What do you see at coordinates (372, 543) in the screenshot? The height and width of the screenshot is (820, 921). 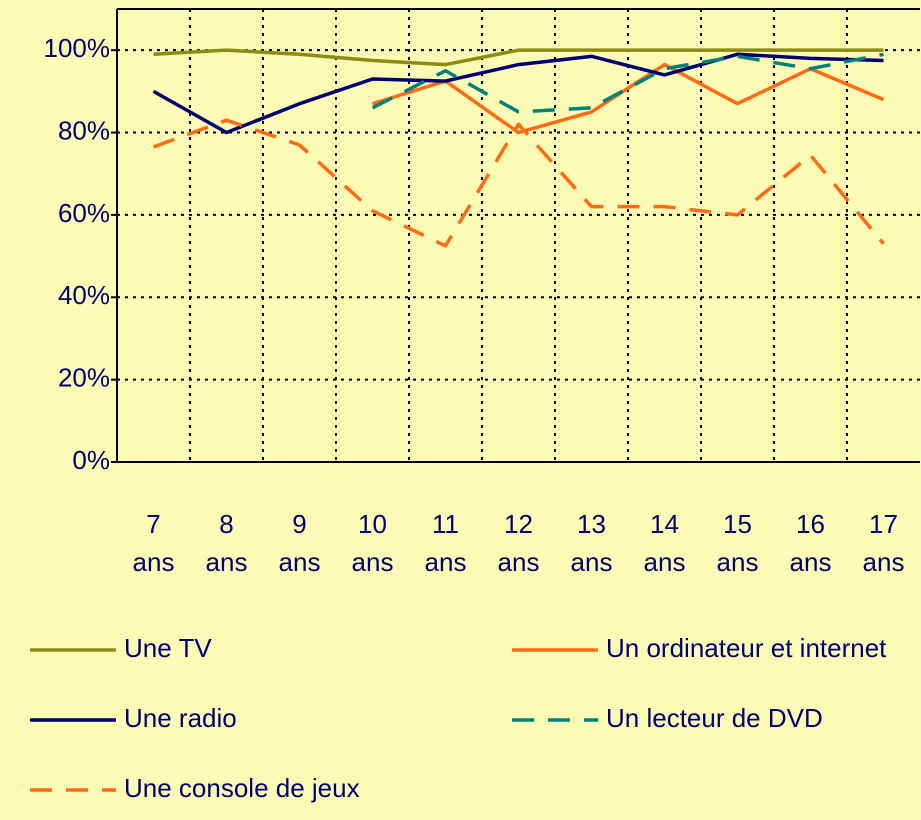 I see `x-tick-label: 10 ans` at bounding box center [372, 543].